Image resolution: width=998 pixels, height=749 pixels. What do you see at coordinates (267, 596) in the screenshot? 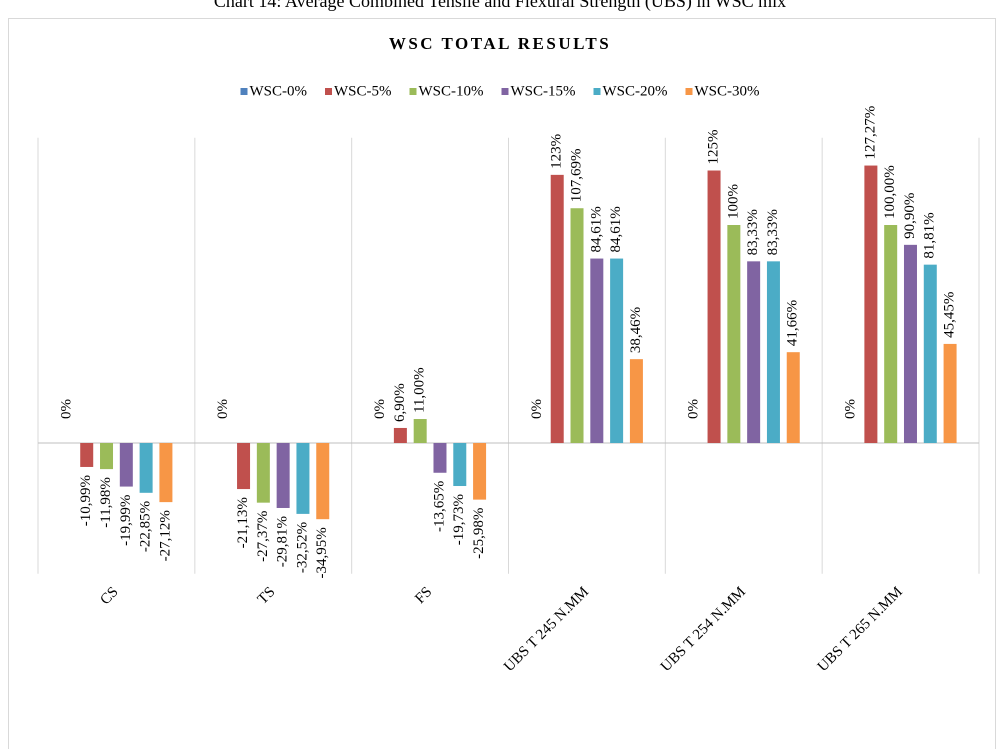
I see `x-tick-label: TS` at bounding box center [267, 596].